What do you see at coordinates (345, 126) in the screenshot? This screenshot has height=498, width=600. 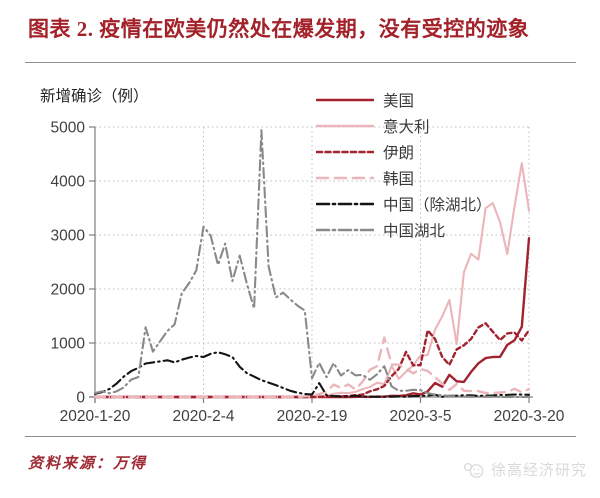 I see `legend-line-sample-italy` at bounding box center [345, 126].